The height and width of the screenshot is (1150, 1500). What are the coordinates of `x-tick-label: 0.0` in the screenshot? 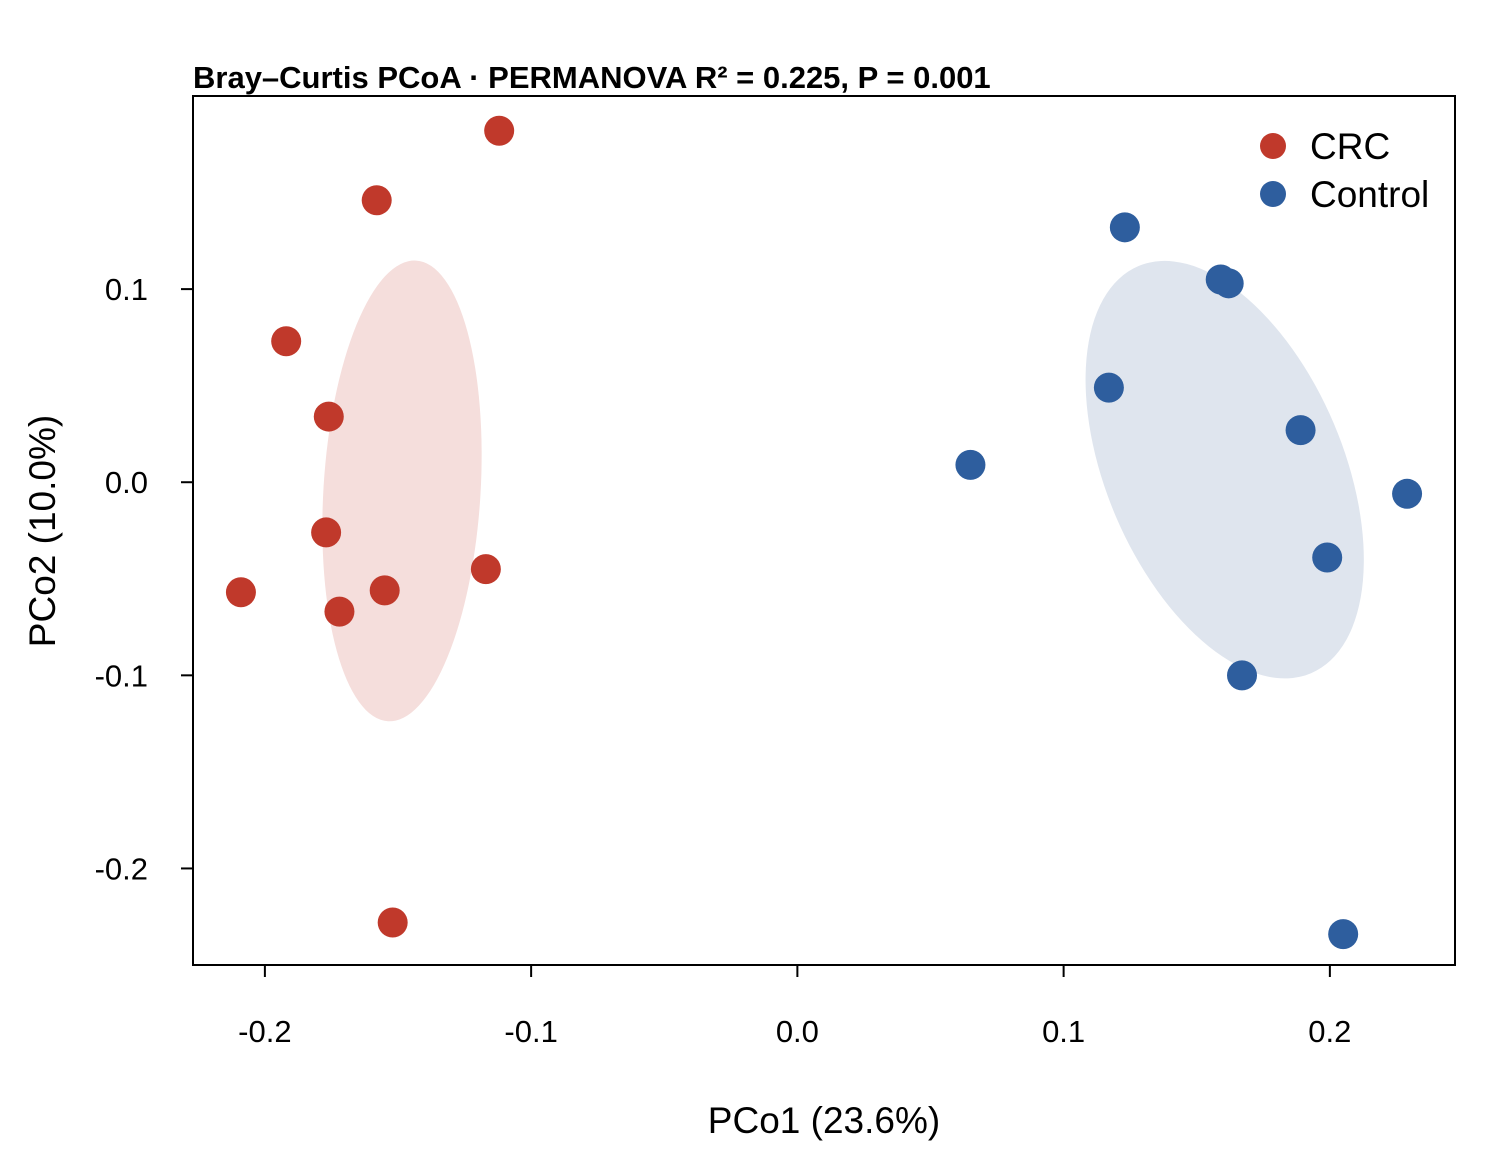 It's located at (797, 1031).